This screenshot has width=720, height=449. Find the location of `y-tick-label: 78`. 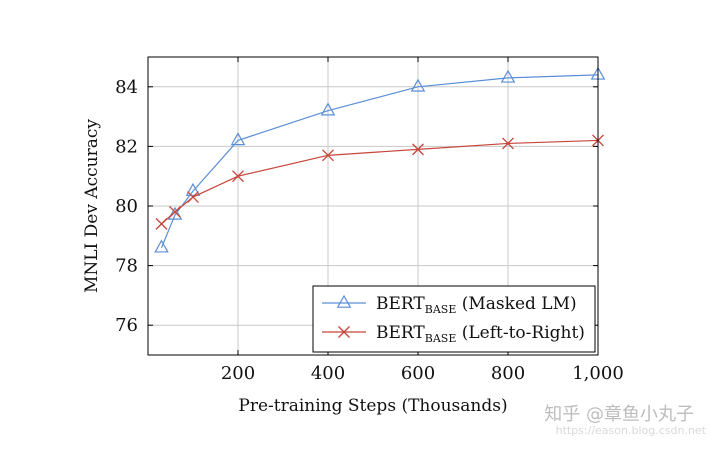

y-tick-label: 78 is located at coordinates (126, 266).